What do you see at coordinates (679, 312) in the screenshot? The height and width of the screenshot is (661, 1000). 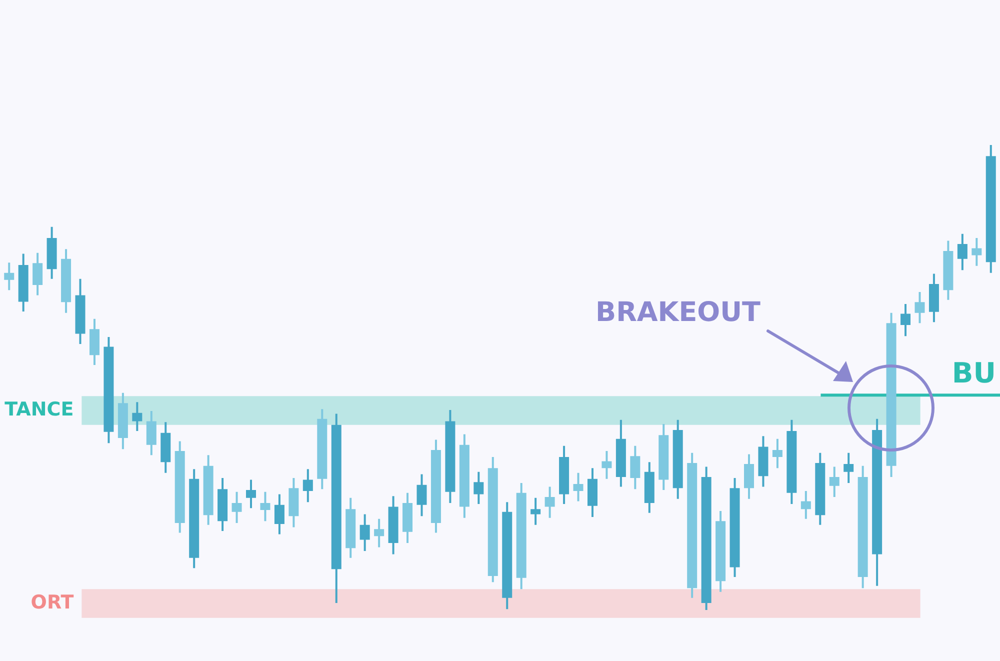 I see `annotation: BRAKEOUT` at bounding box center [679, 312].